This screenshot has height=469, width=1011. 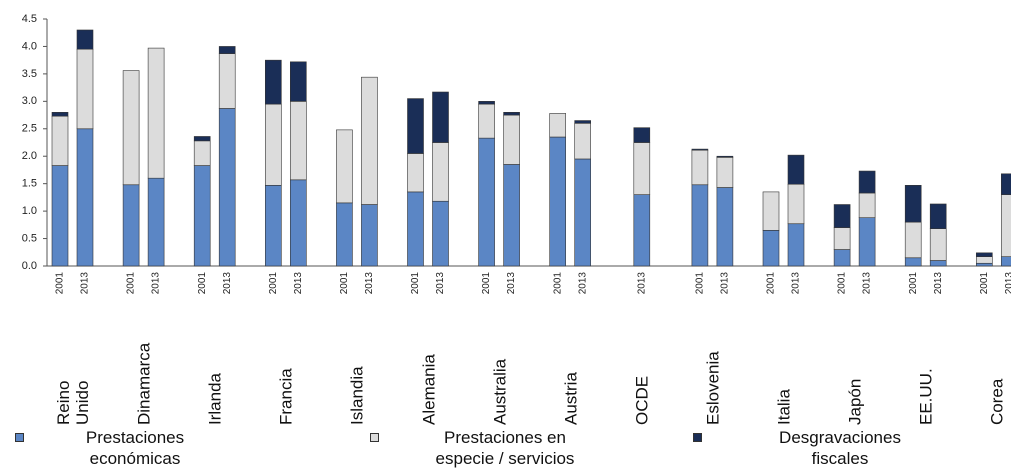 I want to click on group-label: EE.UU., so click(x=926, y=396).